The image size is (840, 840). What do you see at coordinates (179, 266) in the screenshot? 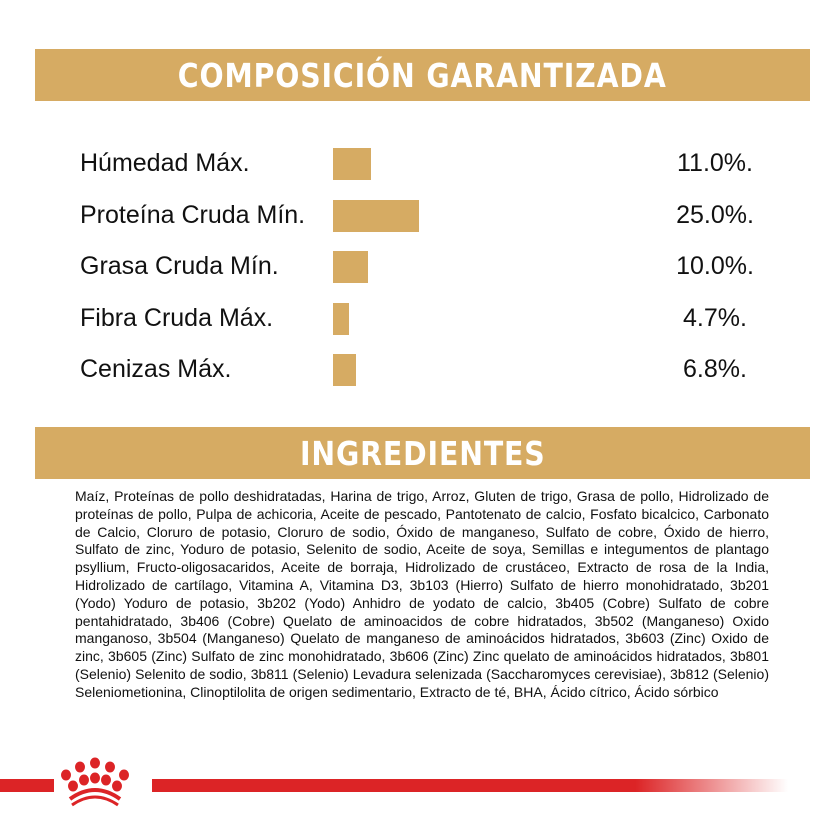
I see `row-label: Grasa Cruda Mín.` at bounding box center [179, 266].